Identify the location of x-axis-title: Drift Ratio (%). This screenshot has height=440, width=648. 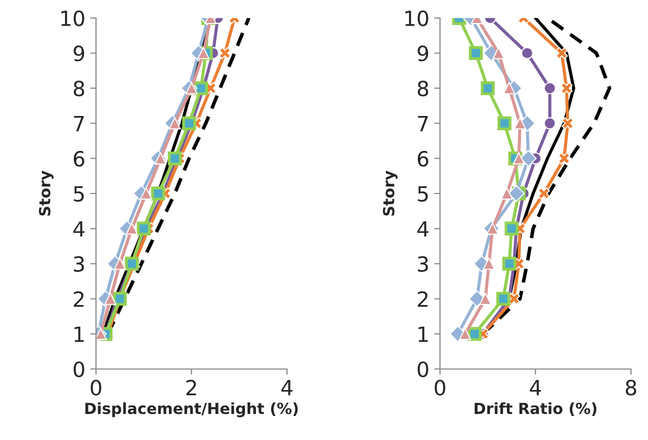
(535, 409).